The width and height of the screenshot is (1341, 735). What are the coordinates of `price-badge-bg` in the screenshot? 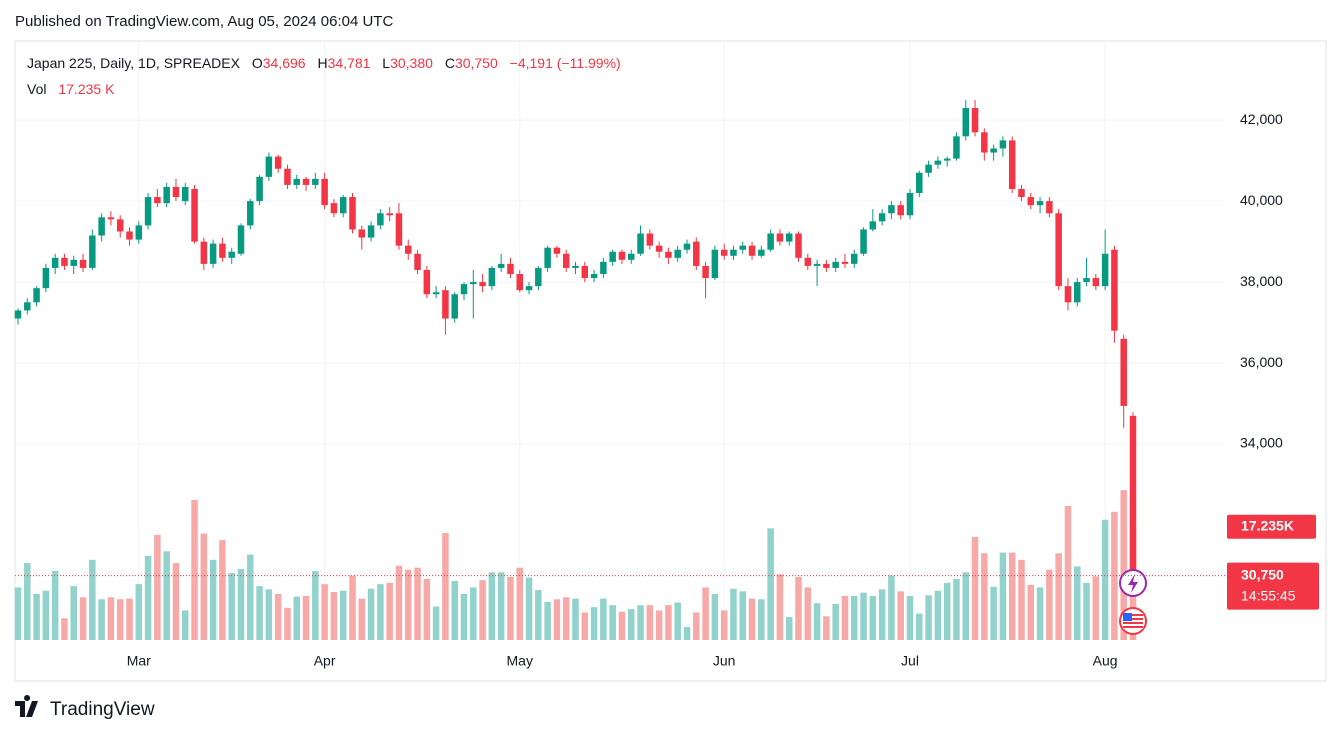 It's located at (1273, 586).